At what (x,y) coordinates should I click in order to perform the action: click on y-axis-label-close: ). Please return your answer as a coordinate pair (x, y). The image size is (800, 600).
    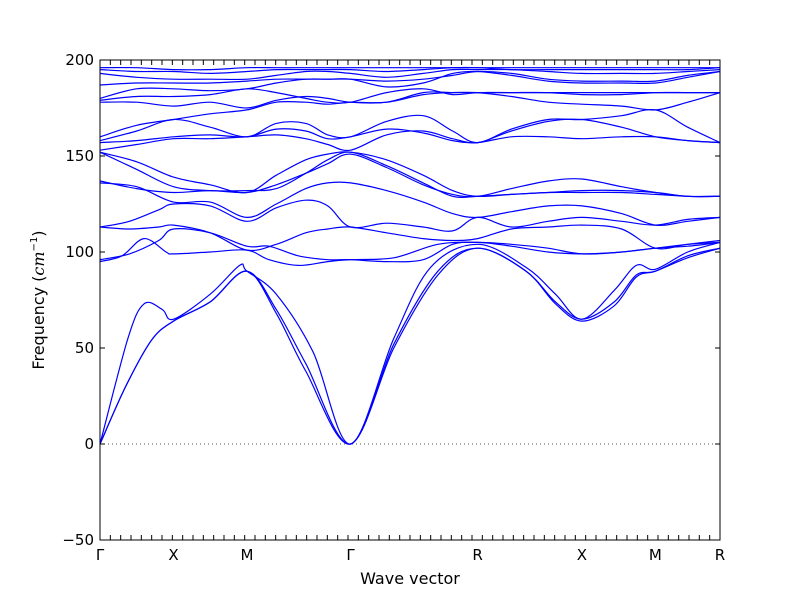
    Looking at the image, I should click on (38, 233).